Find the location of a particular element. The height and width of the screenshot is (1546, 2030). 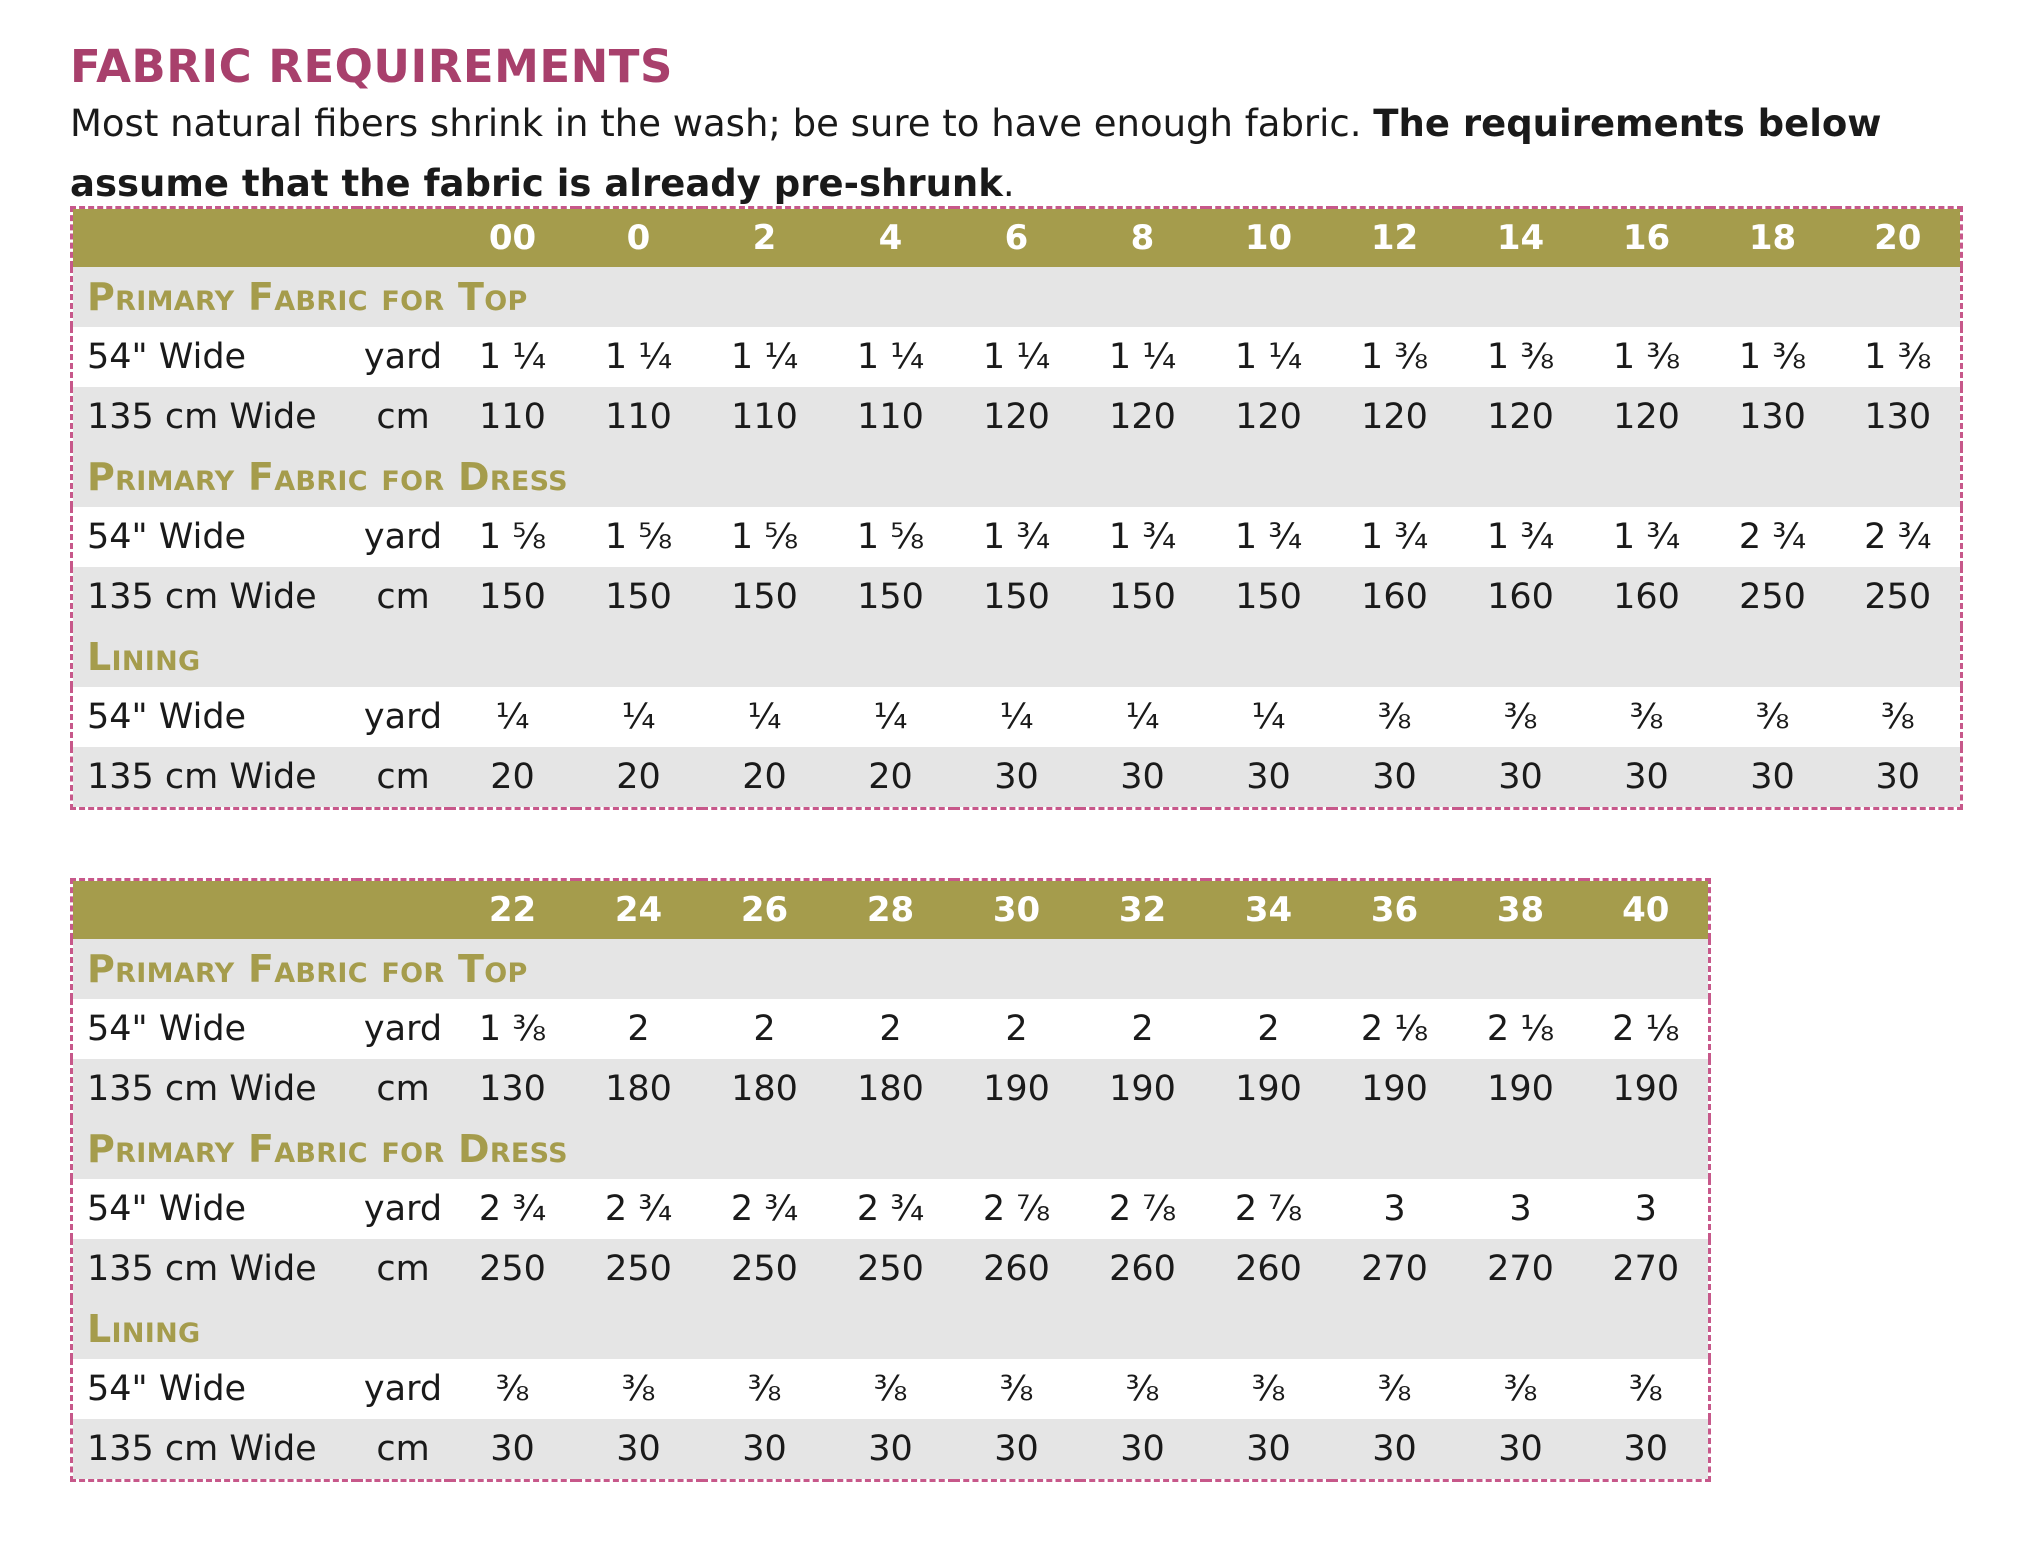

size-header: 2 is located at coordinates (764, 237).